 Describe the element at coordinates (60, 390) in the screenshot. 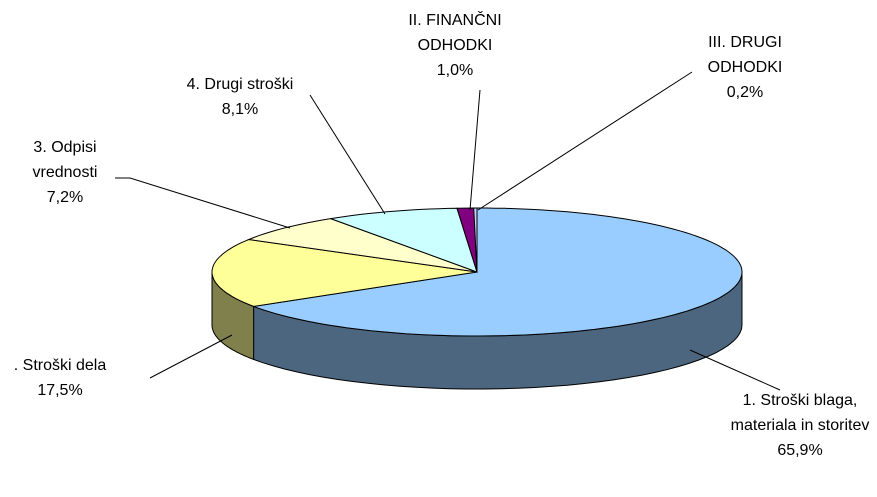

I see `value-label: 17,5%` at that location.